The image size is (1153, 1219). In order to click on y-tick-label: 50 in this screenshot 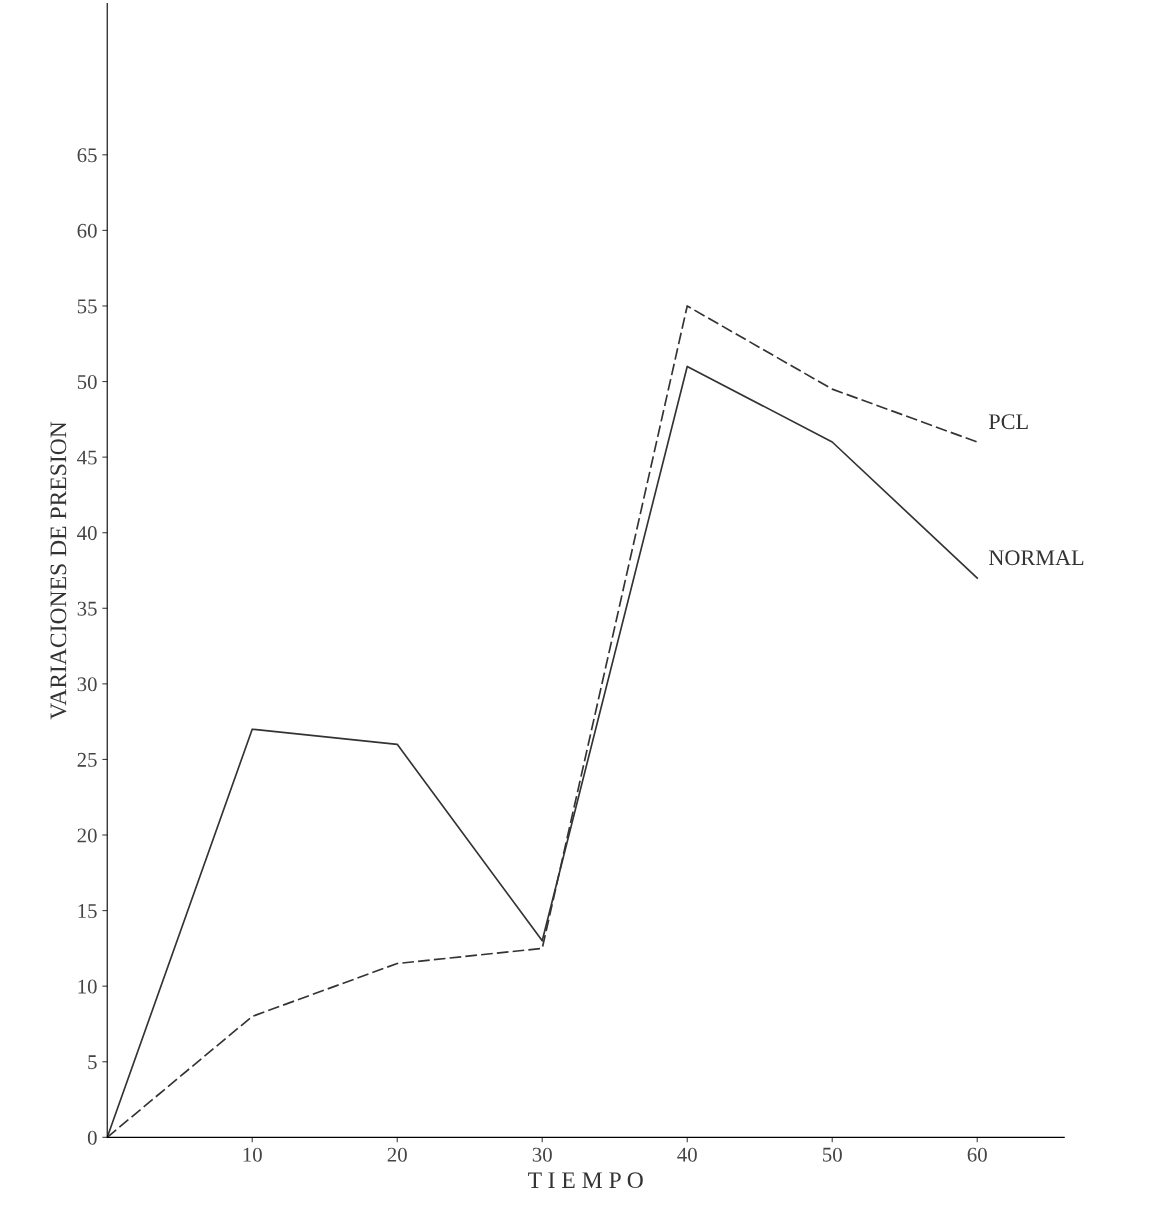, I will do `click(87, 381)`.